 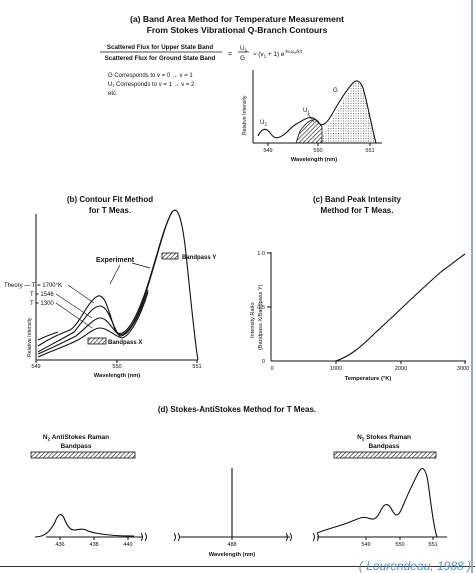 I want to click on panel-b-title-line1: (b) Contour Fit Method, so click(x=110, y=199).